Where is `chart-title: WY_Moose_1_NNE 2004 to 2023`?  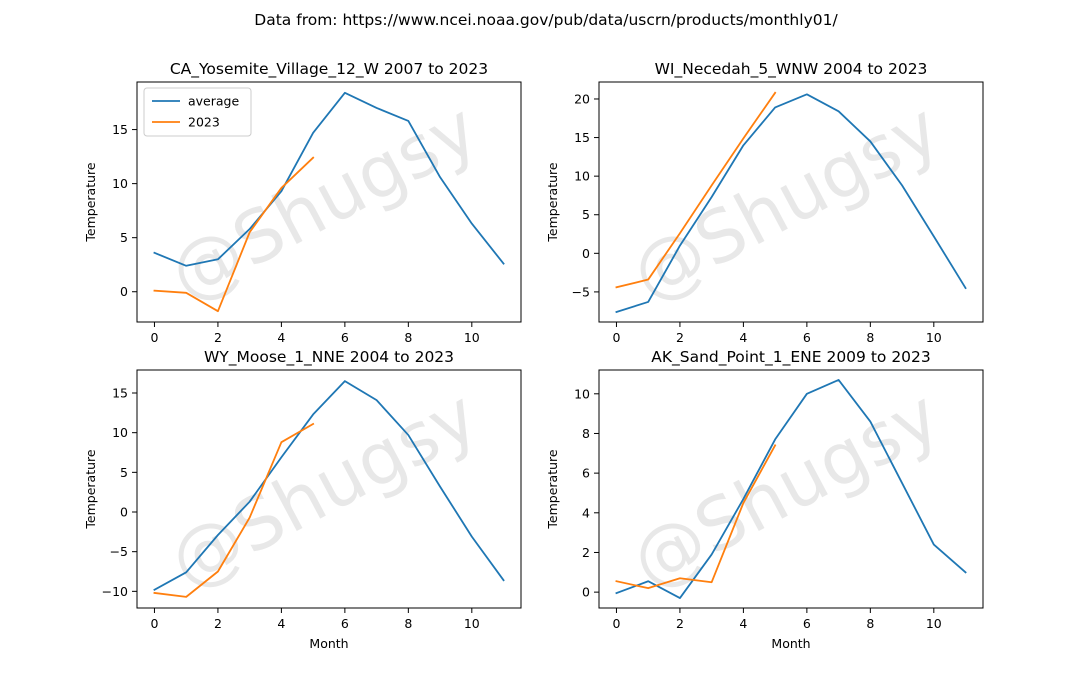
chart-title: WY_Moose_1_NNE 2004 to 2023 is located at coordinates (329, 357).